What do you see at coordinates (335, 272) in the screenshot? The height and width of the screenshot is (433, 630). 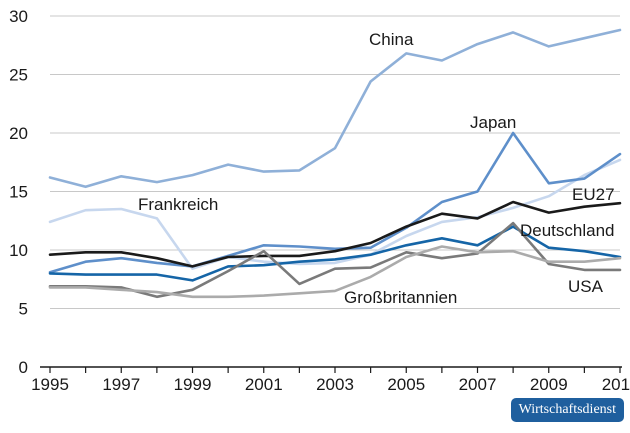 I see `series-line-großbritannien` at bounding box center [335, 272].